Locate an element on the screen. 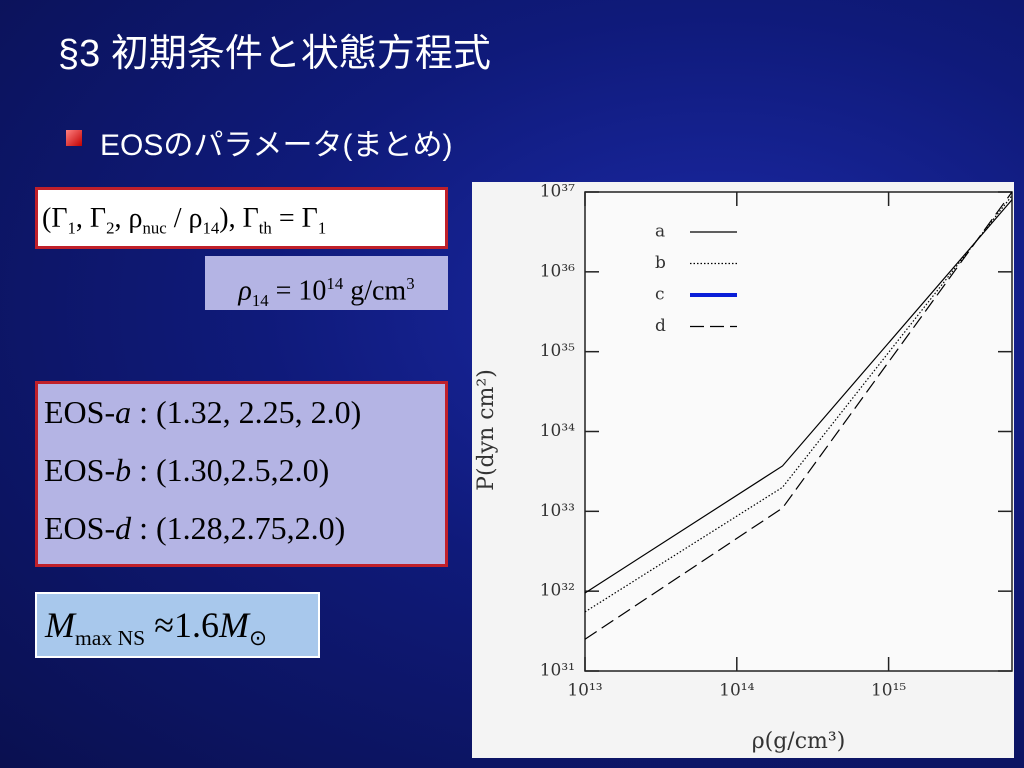 Image resolution: width=1024 pixels, height=768 pixels. formula-box: ρ14 = 1014 g/cm3 is located at coordinates (326, 283).